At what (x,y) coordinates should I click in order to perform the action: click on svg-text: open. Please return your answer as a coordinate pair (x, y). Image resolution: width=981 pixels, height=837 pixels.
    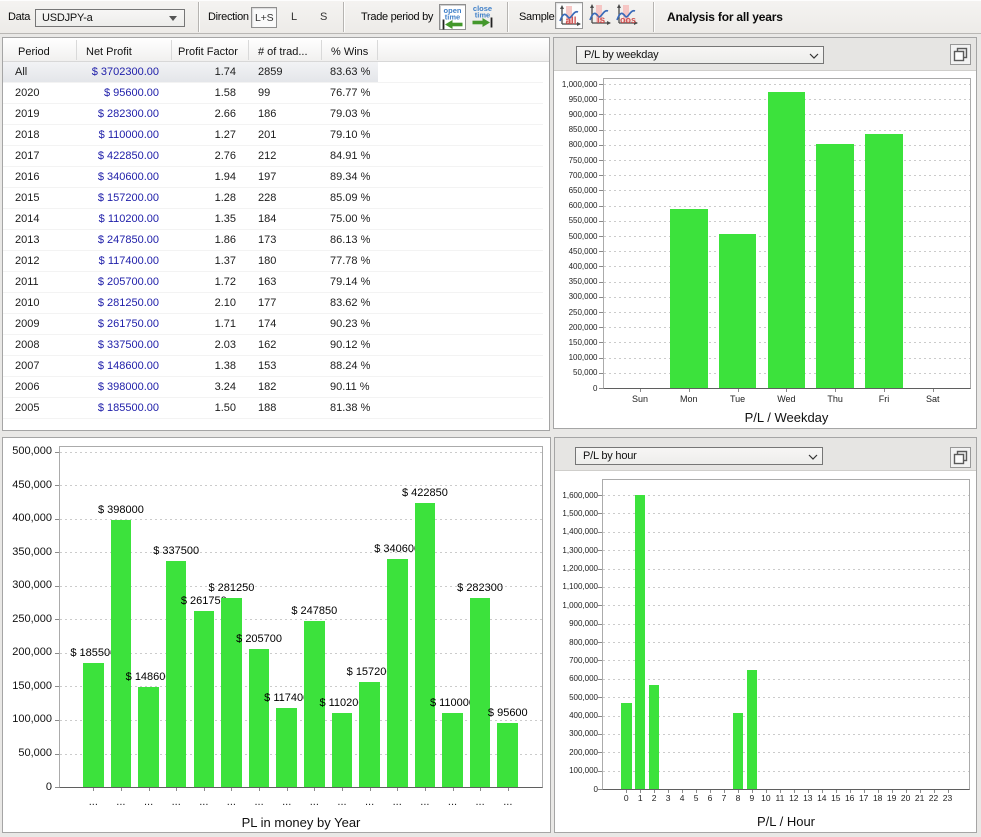
    Looking at the image, I should click on (453, 10).